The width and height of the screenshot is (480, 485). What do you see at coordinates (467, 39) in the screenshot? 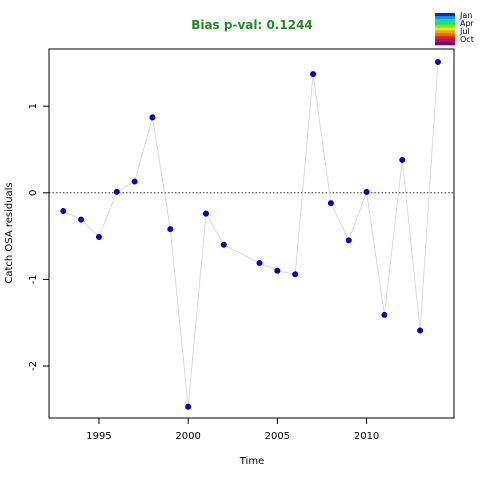
I see `legend-entry-oct: Oct` at bounding box center [467, 39].